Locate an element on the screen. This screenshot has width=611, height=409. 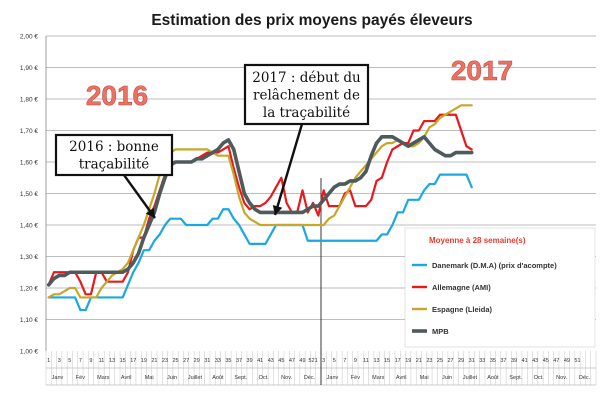
x-week-label: 15 is located at coordinates (387, 361).